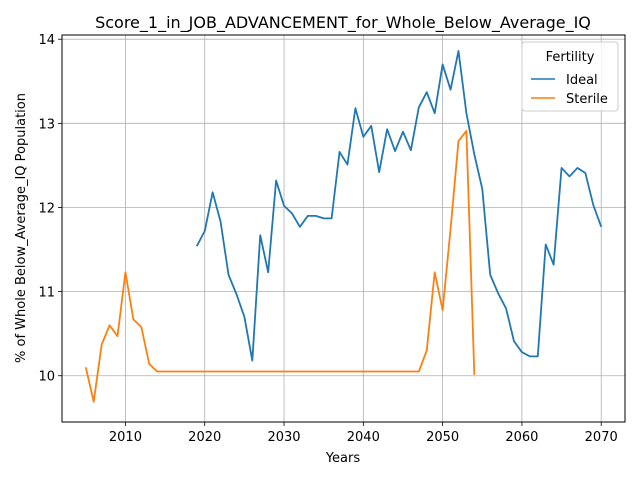 This screenshot has width=640, height=480. I want to click on x-tick-label: 2040, so click(363, 437).